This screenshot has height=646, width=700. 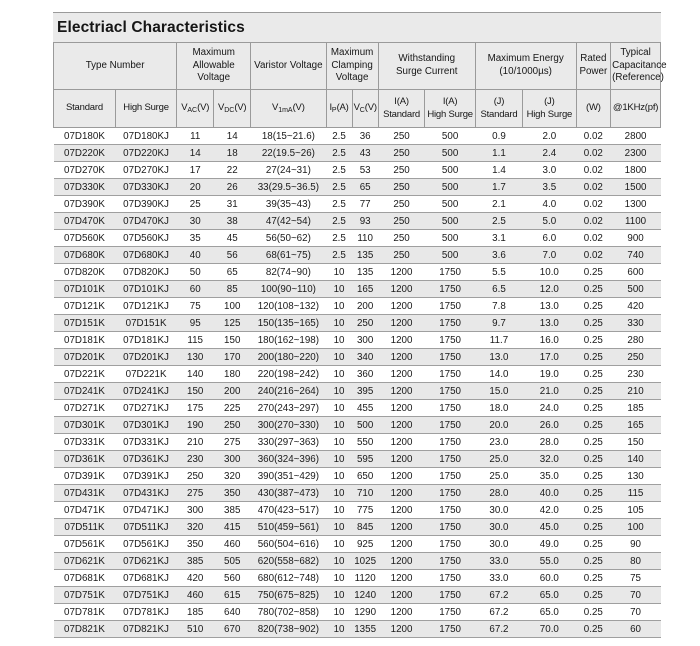 What do you see at coordinates (146, 578) in the screenshot?
I see `table-cell: 07D681KJ` at bounding box center [146, 578].